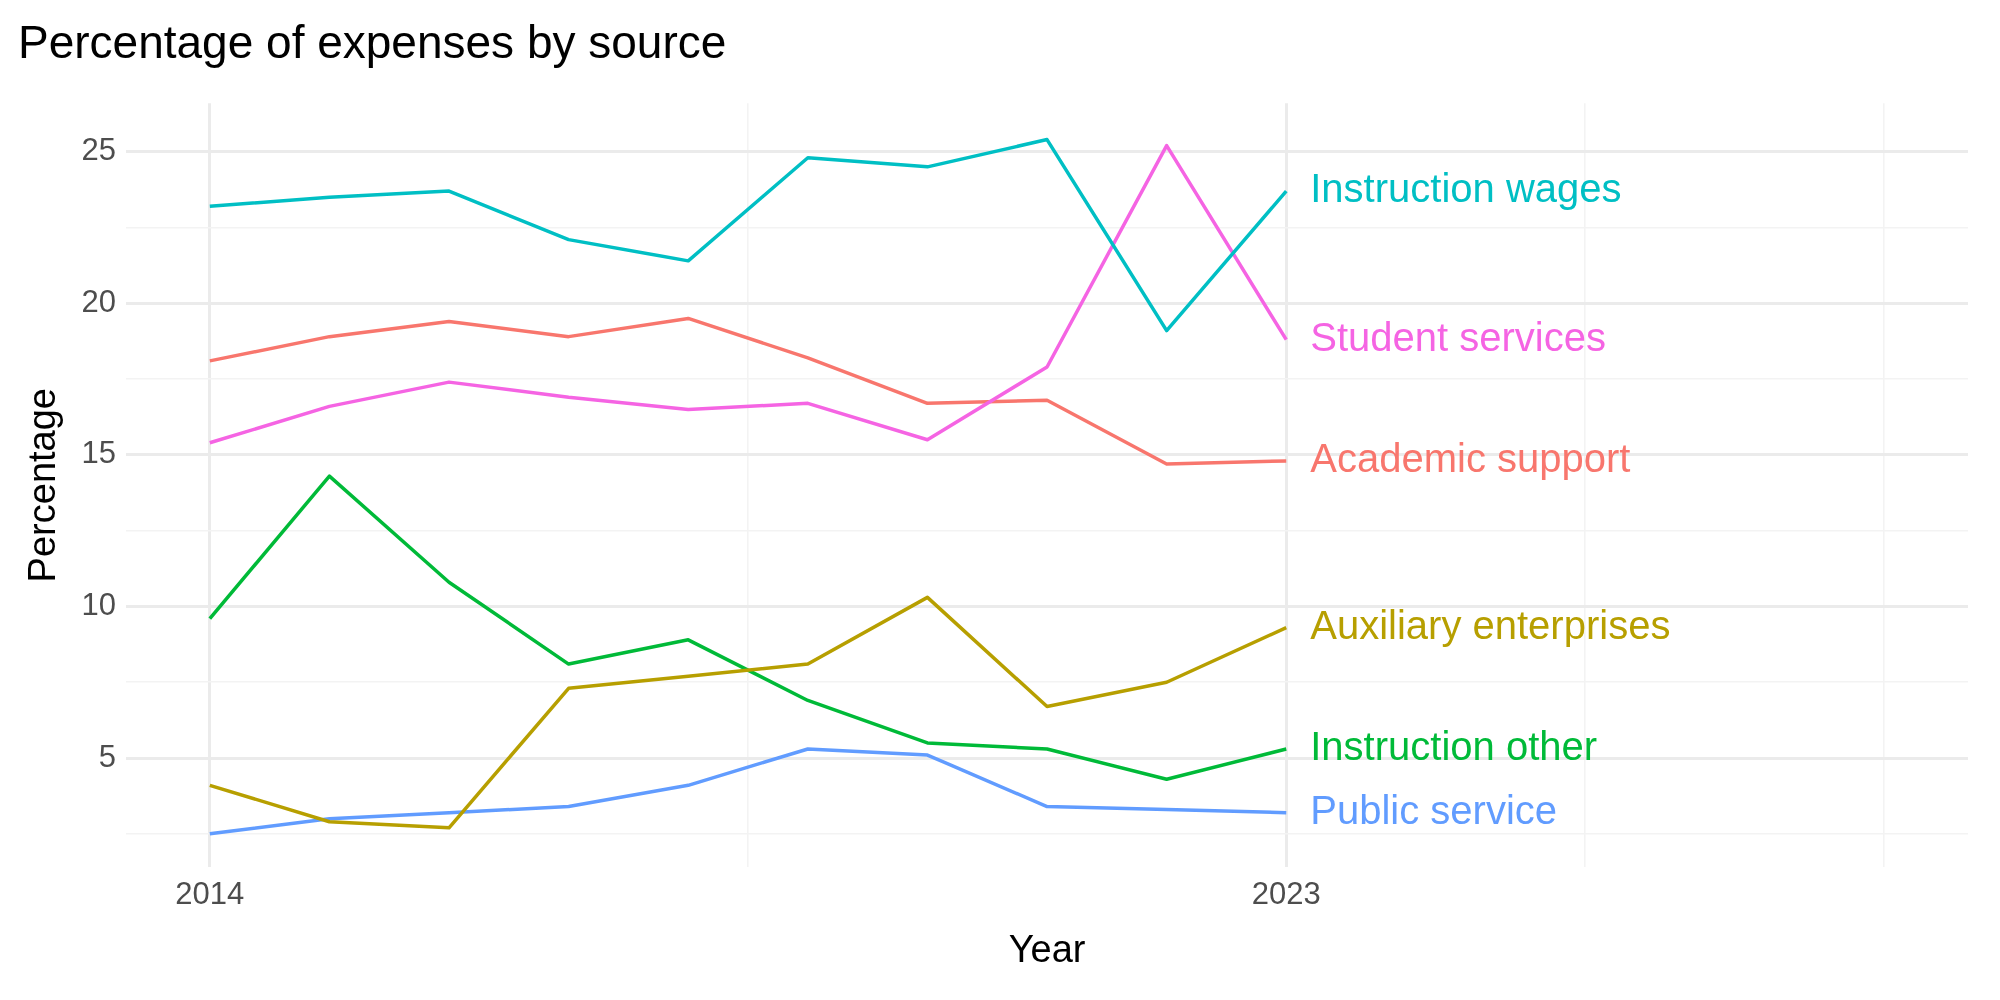 This screenshot has width=2000, height=1000. Describe the element at coordinates (1490, 624) in the screenshot. I see `series-label: Auxiliary enterprises` at that location.